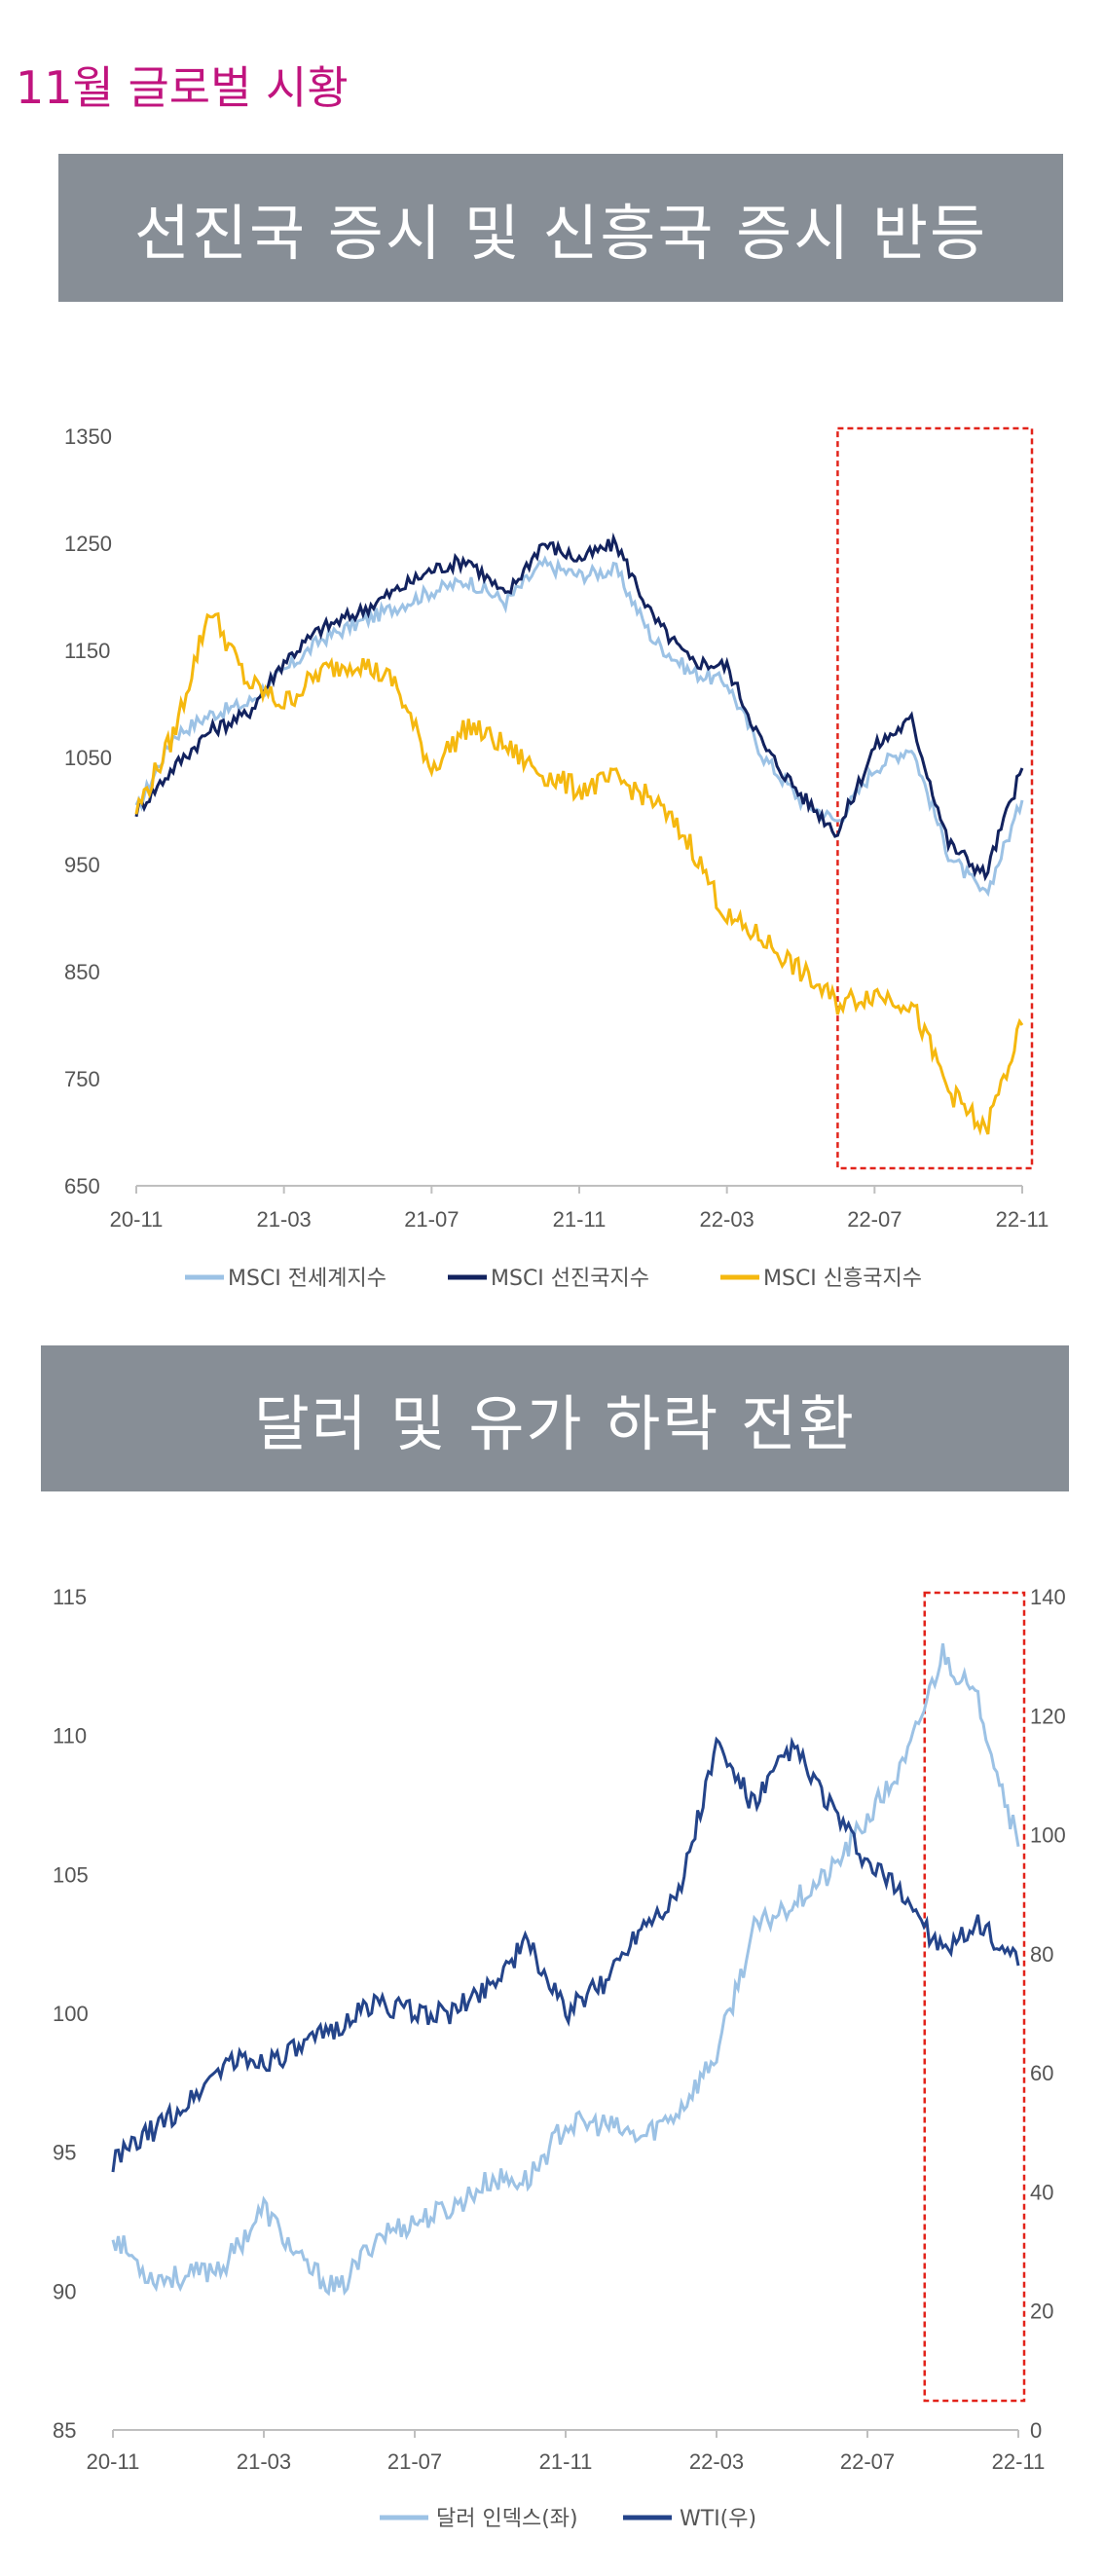 Image resolution: width=1104 pixels, height=2576 pixels. Describe the element at coordinates (64, 2430) in the screenshot. I see `y-left-tick-label: 85` at that location.